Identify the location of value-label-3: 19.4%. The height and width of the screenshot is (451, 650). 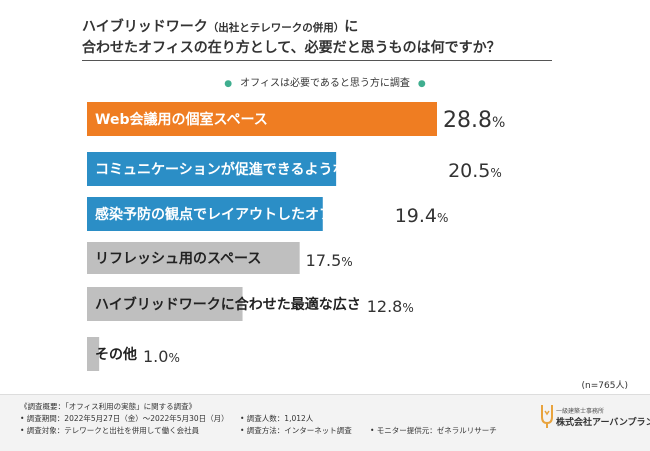
(422, 216).